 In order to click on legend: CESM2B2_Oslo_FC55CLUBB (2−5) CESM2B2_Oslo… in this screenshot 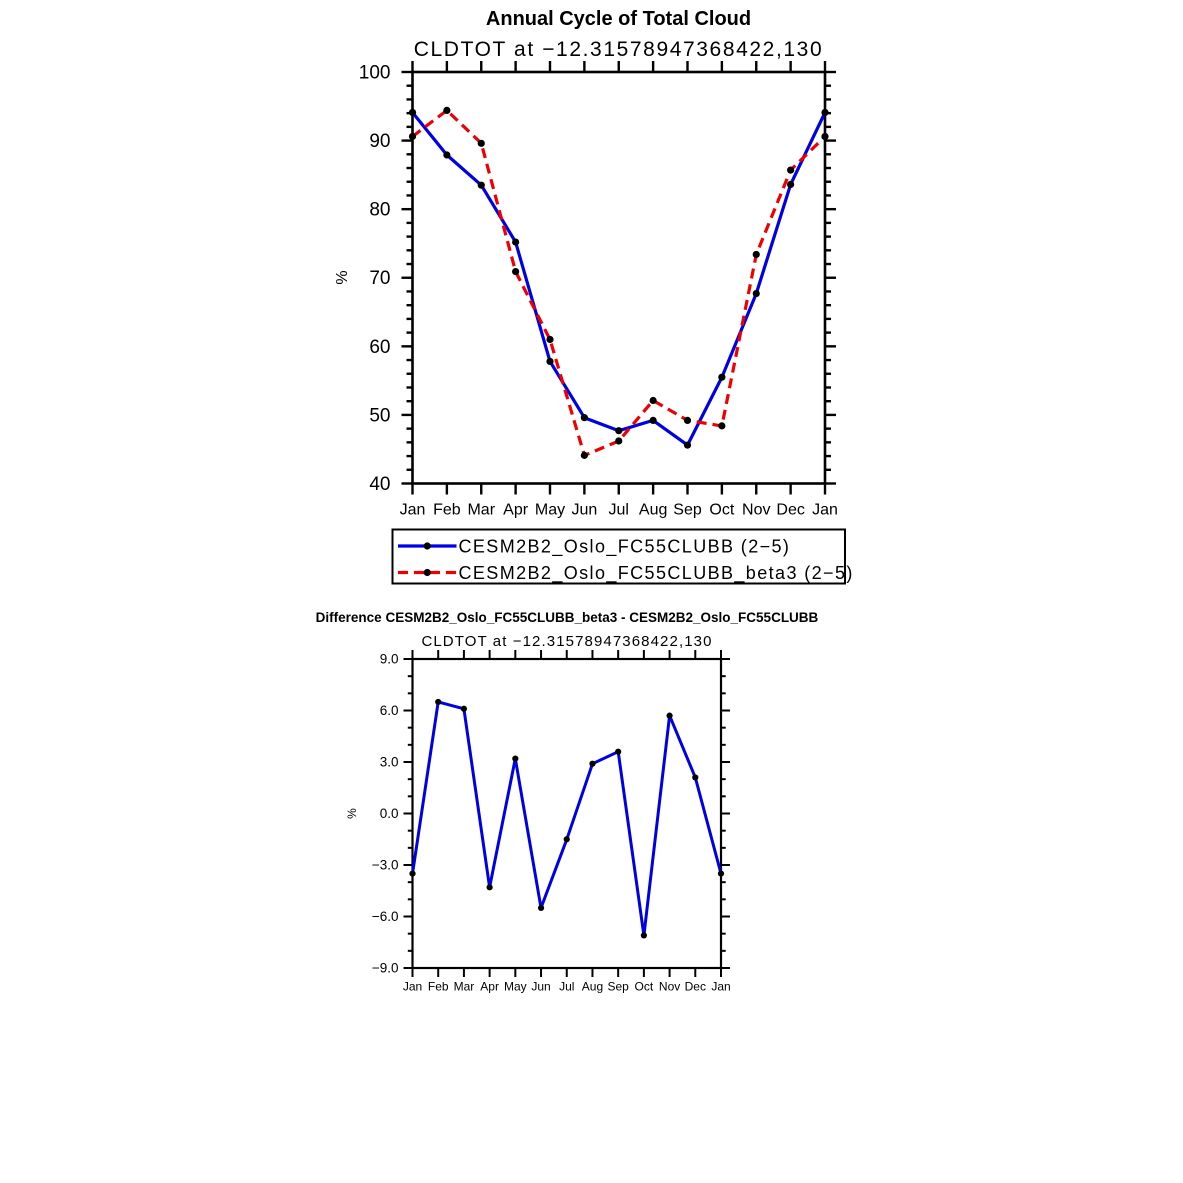, I will do `click(622, 556)`.